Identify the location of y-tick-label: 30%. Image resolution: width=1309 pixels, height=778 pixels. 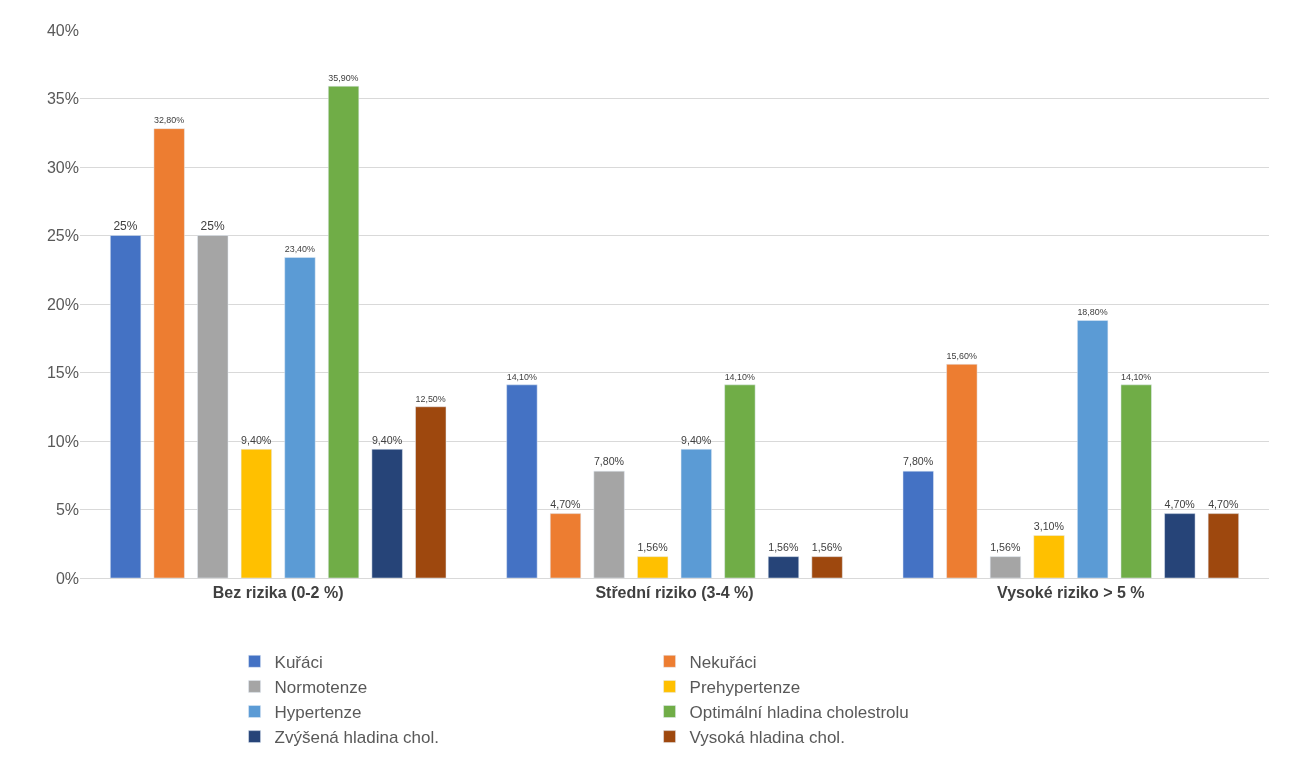
(62, 167).